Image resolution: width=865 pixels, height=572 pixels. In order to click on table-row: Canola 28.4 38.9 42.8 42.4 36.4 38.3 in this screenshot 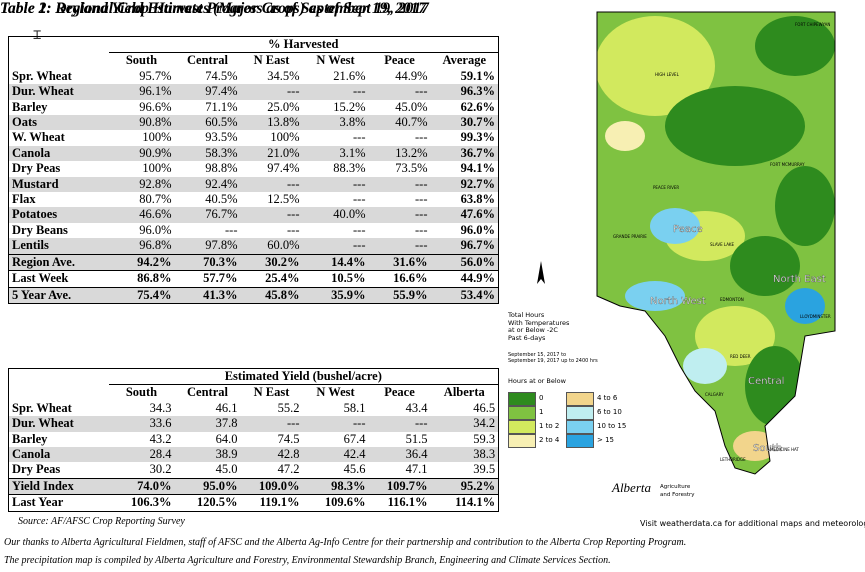, I will do `click(253, 455)`.